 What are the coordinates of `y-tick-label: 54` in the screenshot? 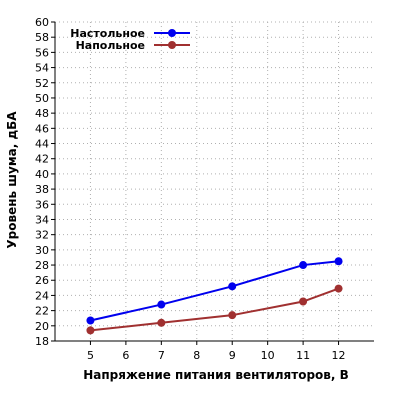 It's located at (42, 68).